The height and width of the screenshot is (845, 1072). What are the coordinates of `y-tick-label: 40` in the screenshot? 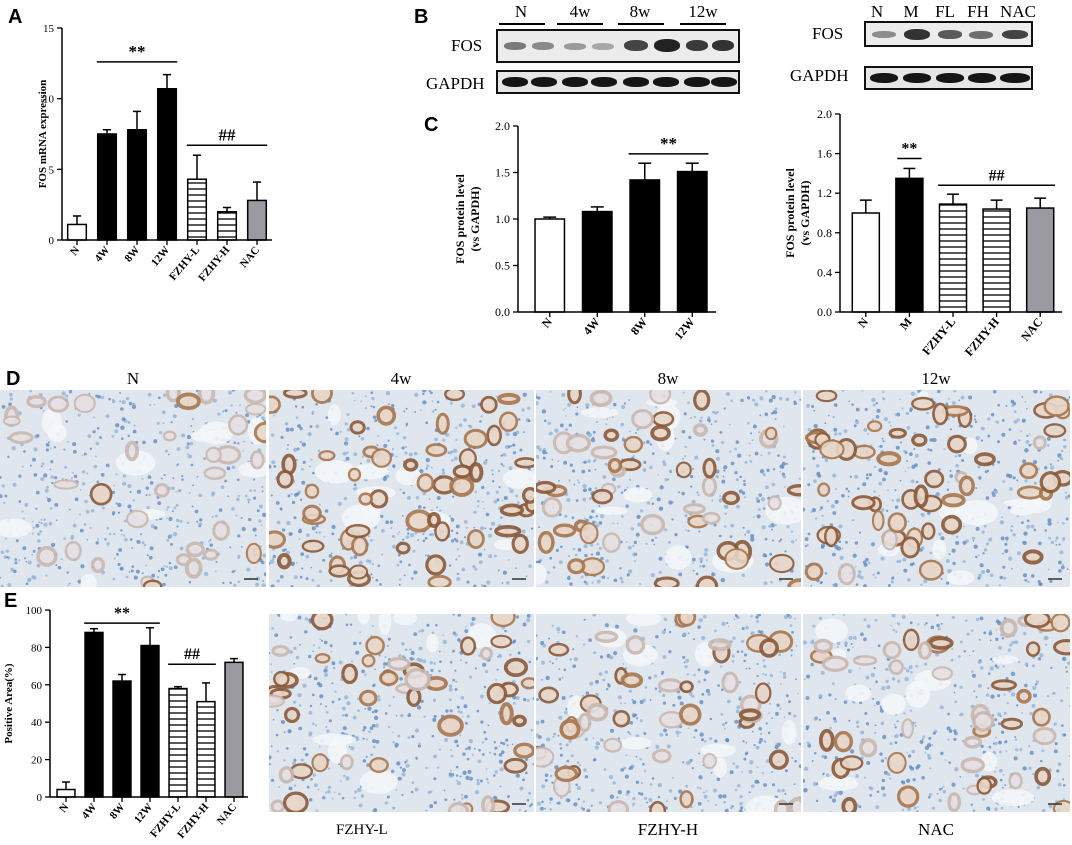 It's located at (37, 723).